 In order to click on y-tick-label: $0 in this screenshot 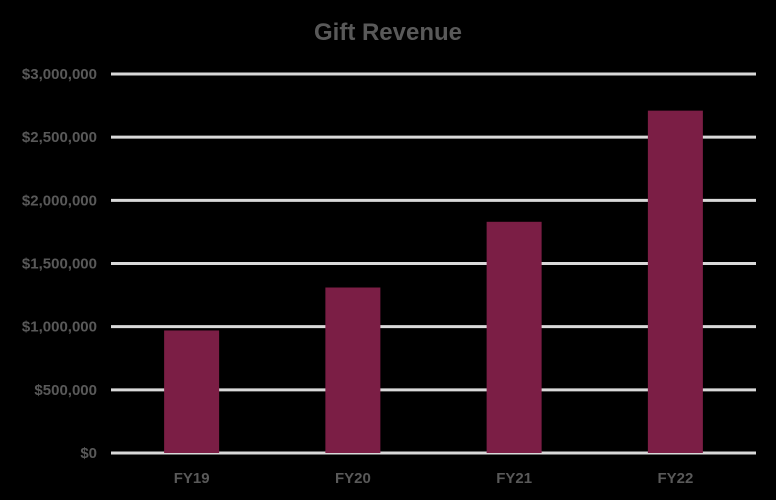, I will do `click(88, 453)`.